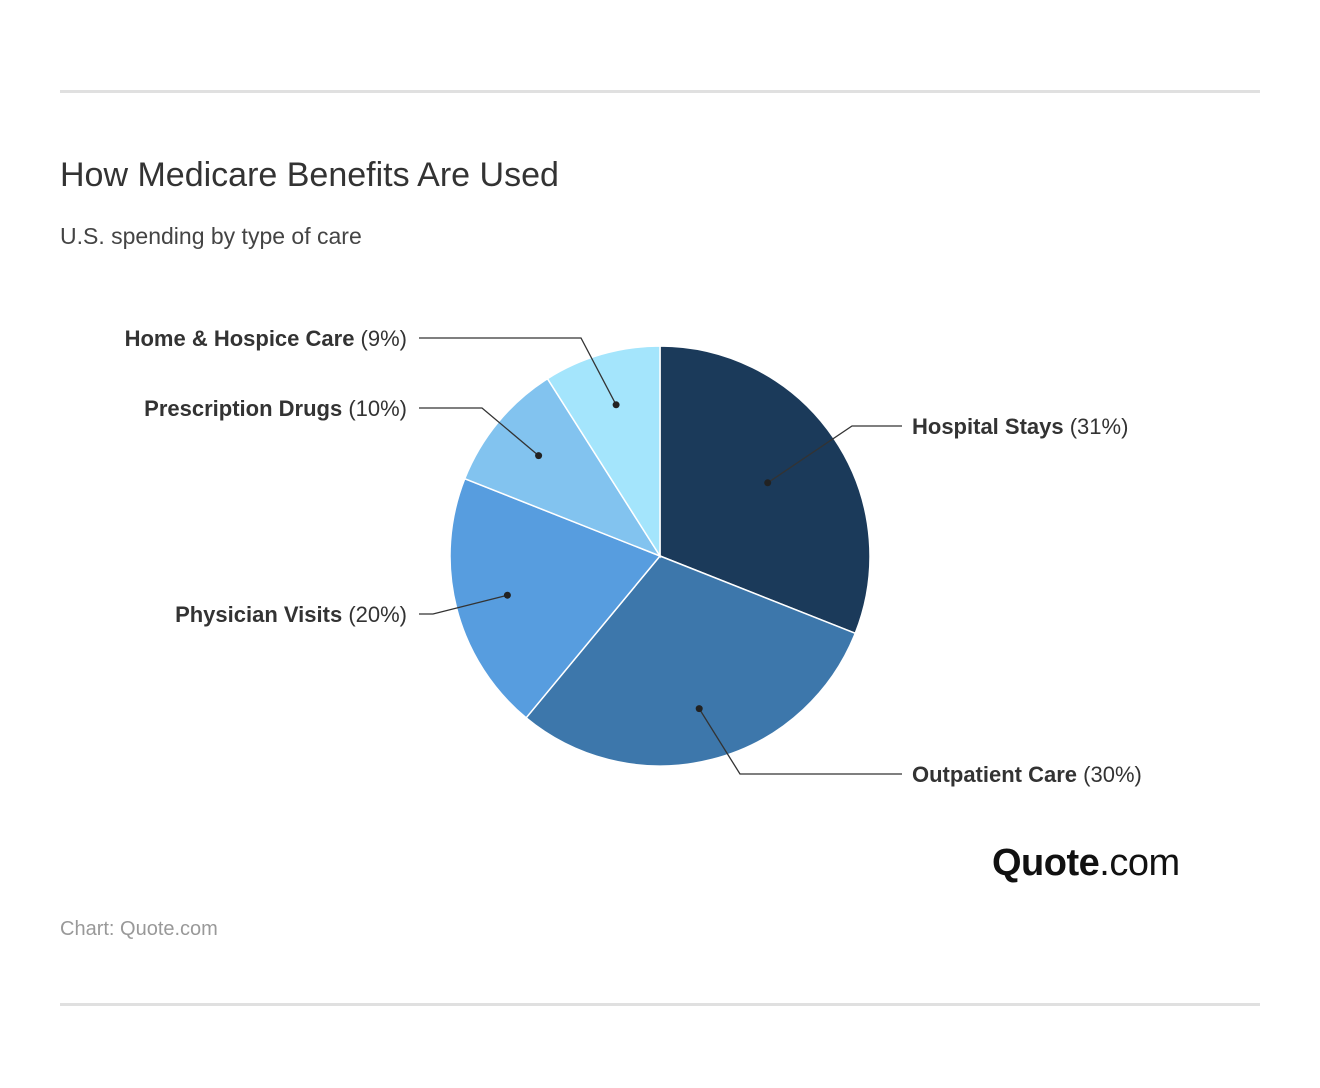 This screenshot has height=1088, width=1320. What do you see at coordinates (834, 454) in the screenshot?
I see `leader-line-hospital-stays` at bounding box center [834, 454].